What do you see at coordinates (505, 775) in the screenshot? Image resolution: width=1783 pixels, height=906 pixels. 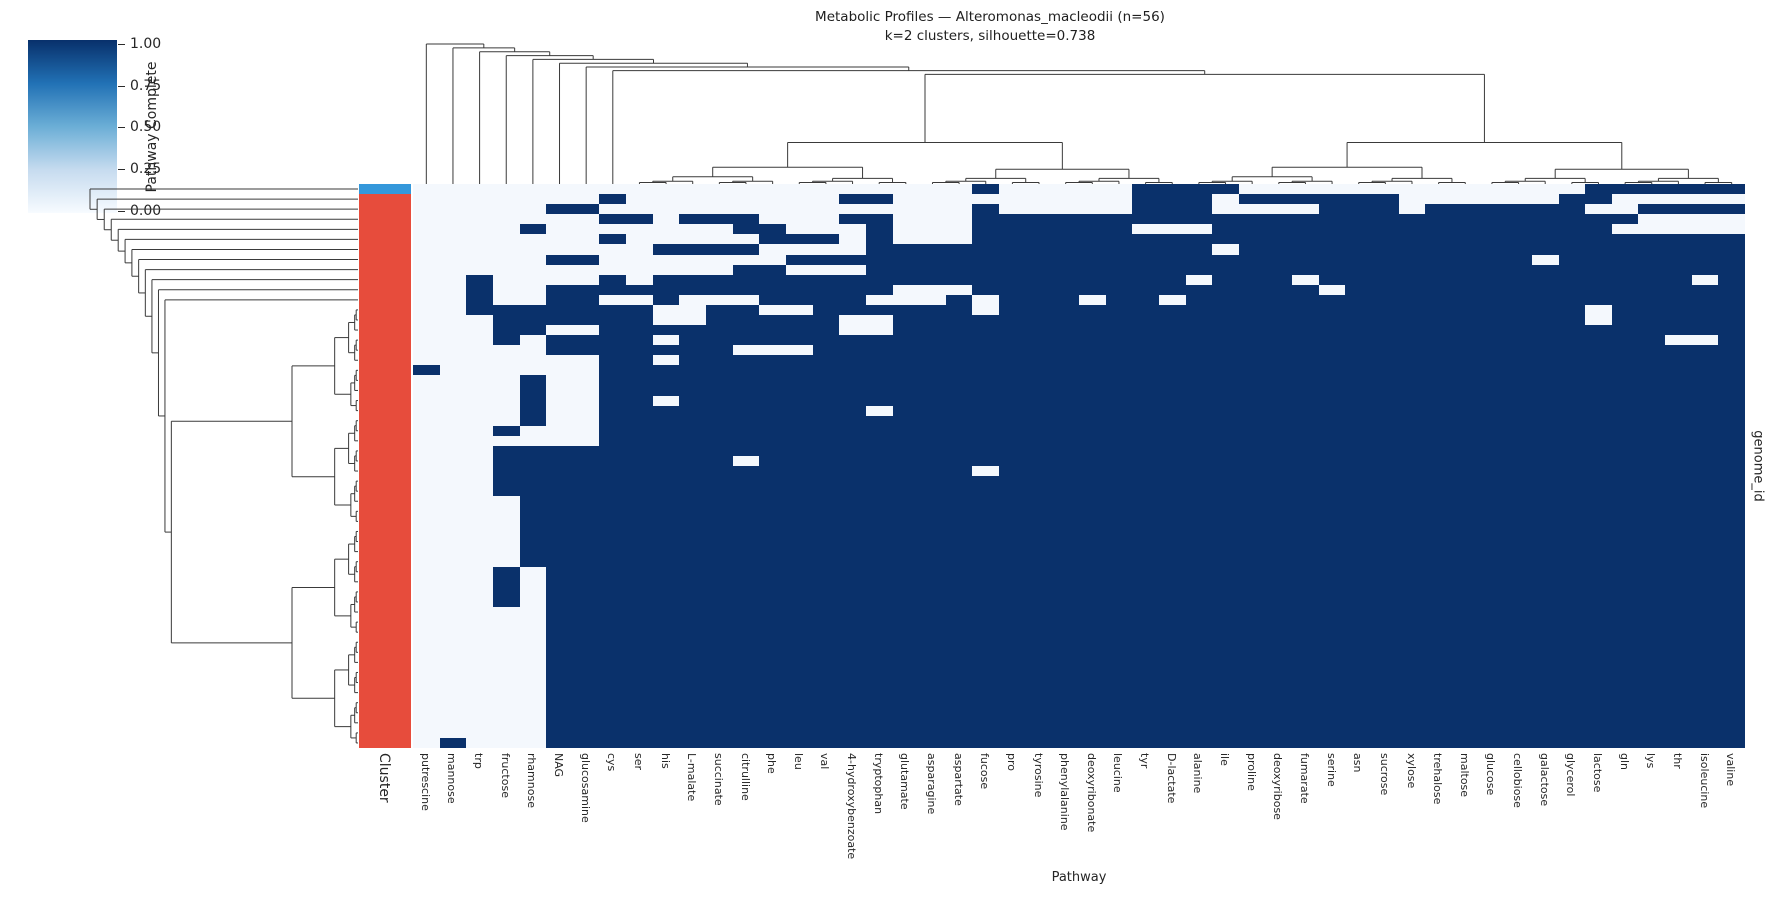 I see `x-tick-label: fructose` at bounding box center [505, 775].